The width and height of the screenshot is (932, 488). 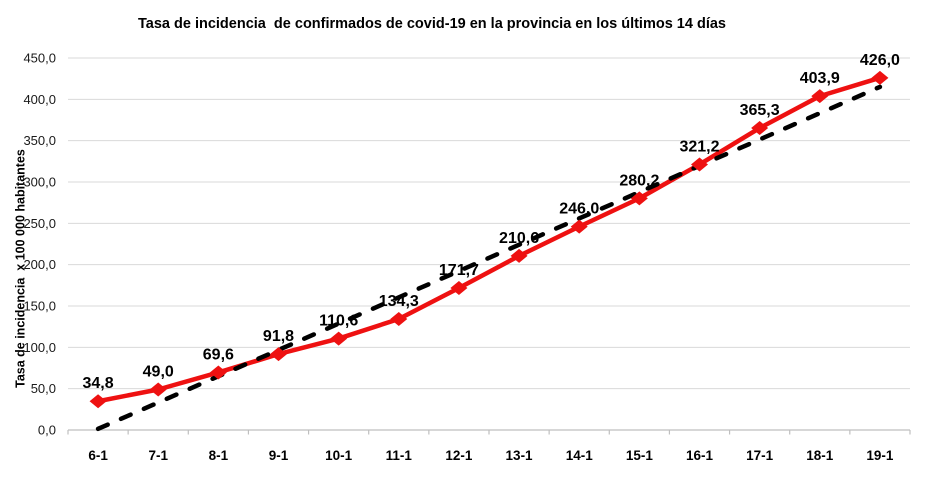 I want to click on x-tick-label: 18-1, so click(x=820, y=455).